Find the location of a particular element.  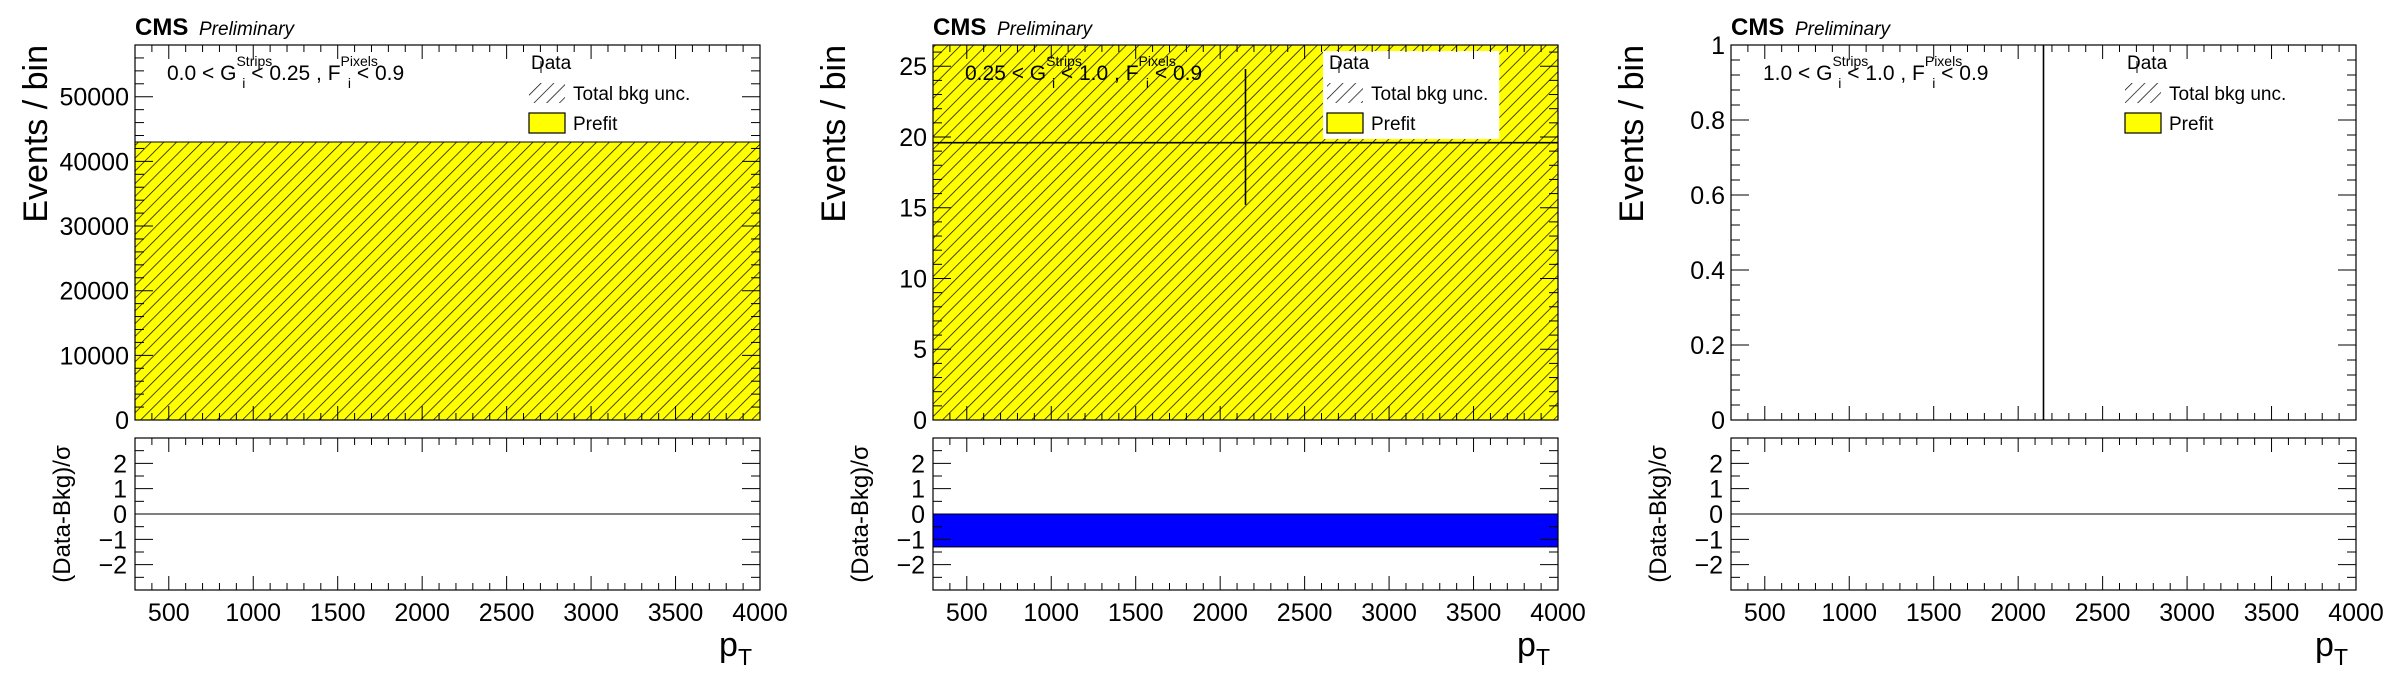

category-label-g-lo: 0.25 < G is located at coordinates (1005, 73).